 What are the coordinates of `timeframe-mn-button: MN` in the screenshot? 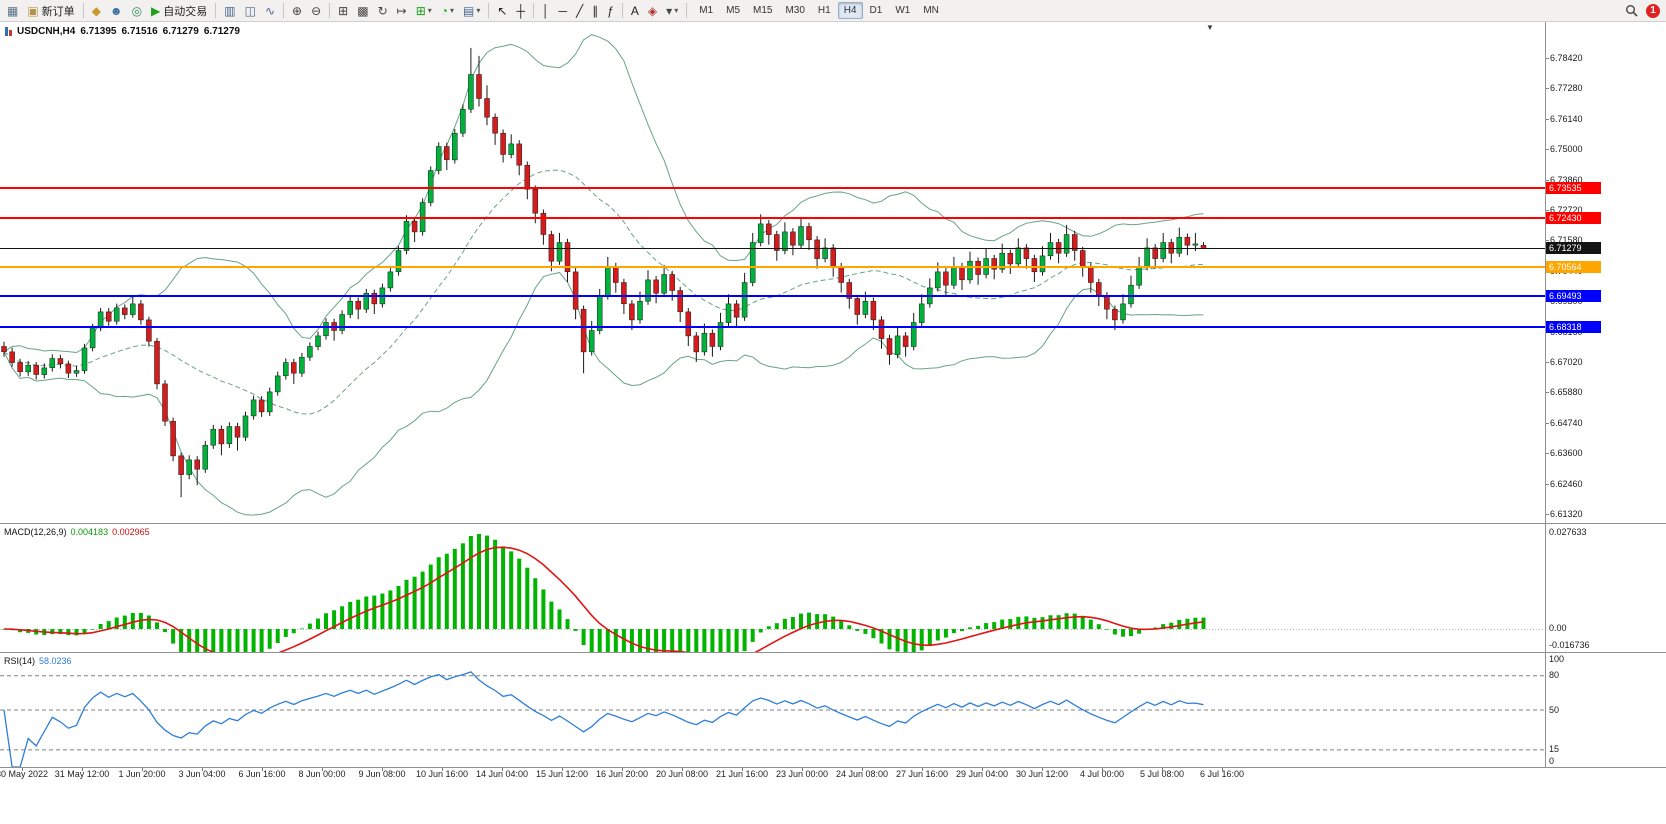 It's located at (931, 10).